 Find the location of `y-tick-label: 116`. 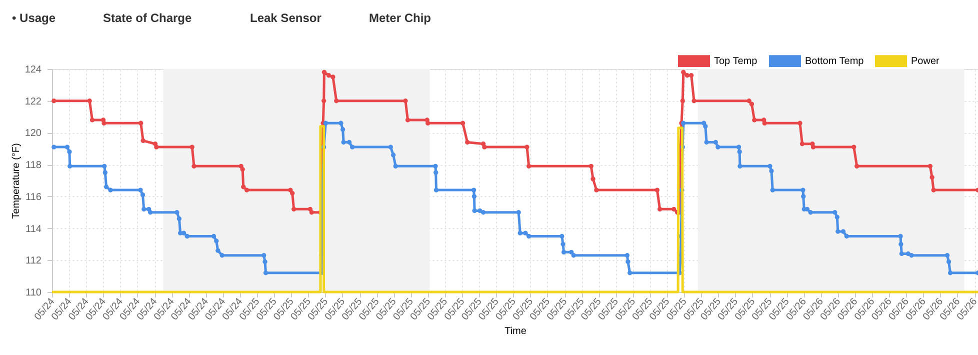

y-tick-label: 116 is located at coordinates (34, 197).